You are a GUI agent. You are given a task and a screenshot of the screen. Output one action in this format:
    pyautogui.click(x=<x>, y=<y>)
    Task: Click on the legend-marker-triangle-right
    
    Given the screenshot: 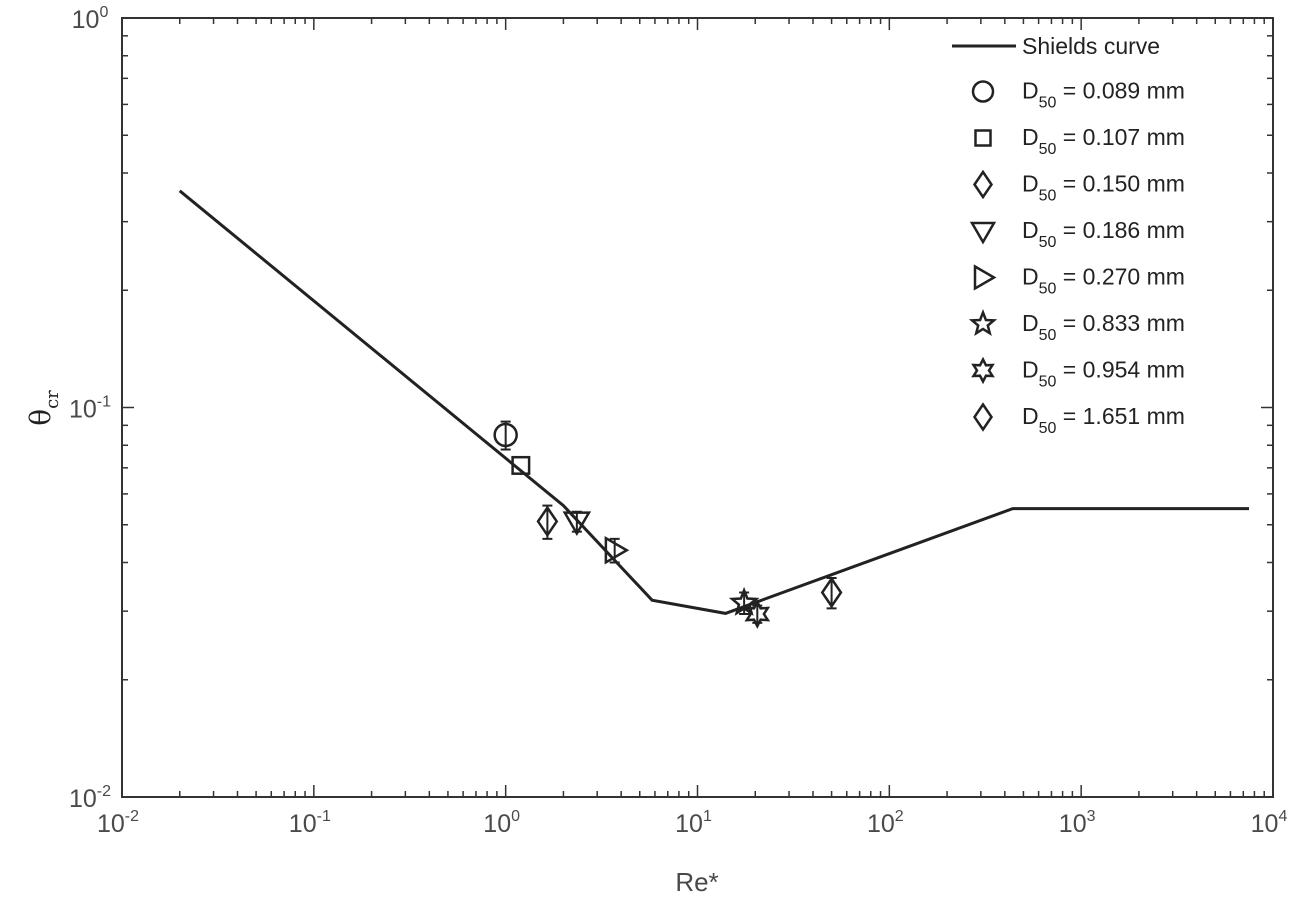 What is the action you would take?
    pyautogui.click(x=985, y=277)
    